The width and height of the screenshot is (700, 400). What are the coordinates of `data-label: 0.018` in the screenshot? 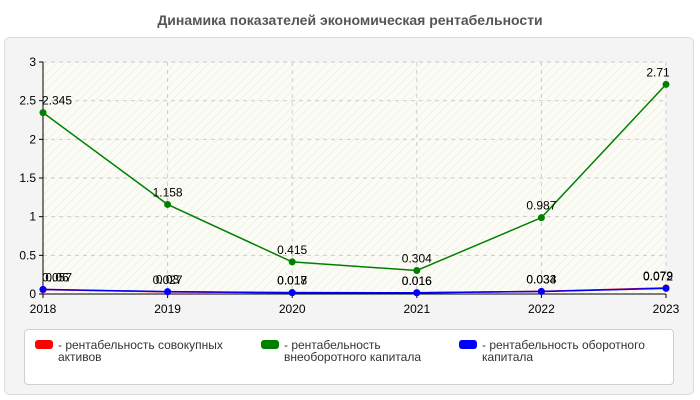 It's located at (292, 281).